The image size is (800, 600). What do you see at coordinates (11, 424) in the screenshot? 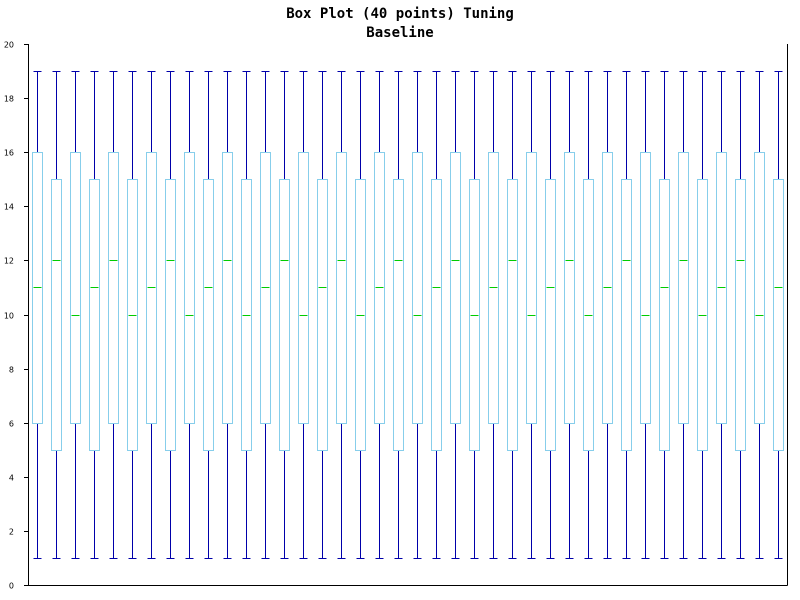
I see `y-tick-label: 6` at bounding box center [11, 424].